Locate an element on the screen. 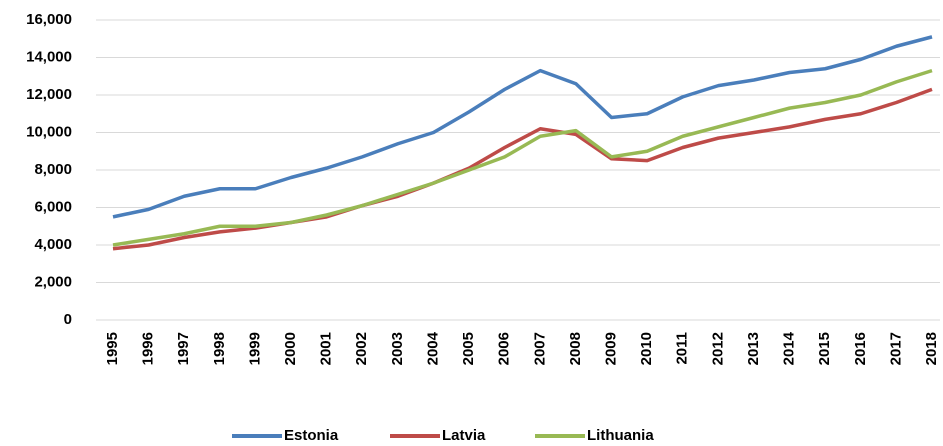  y-tick-label: 16,000 is located at coordinates (49, 19).